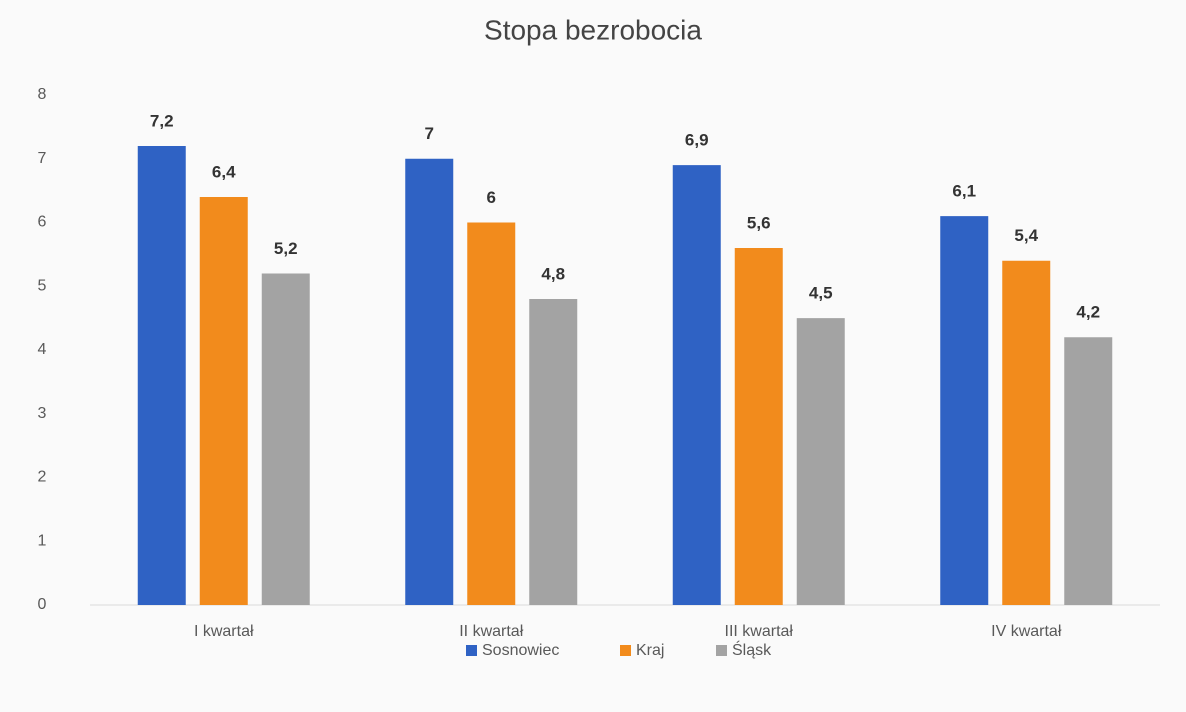  What do you see at coordinates (162, 120) in the screenshot?
I see `value-label: 7,2` at bounding box center [162, 120].